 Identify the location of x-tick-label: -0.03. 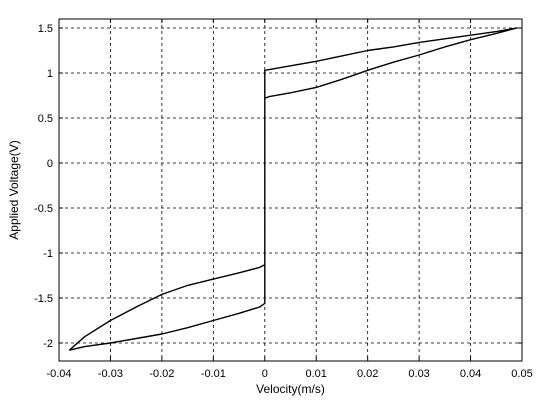
(110, 374).